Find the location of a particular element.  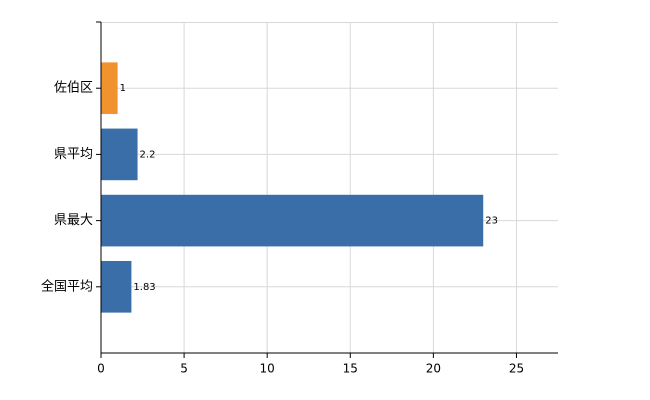

x-tick-label: 15 is located at coordinates (350, 369).